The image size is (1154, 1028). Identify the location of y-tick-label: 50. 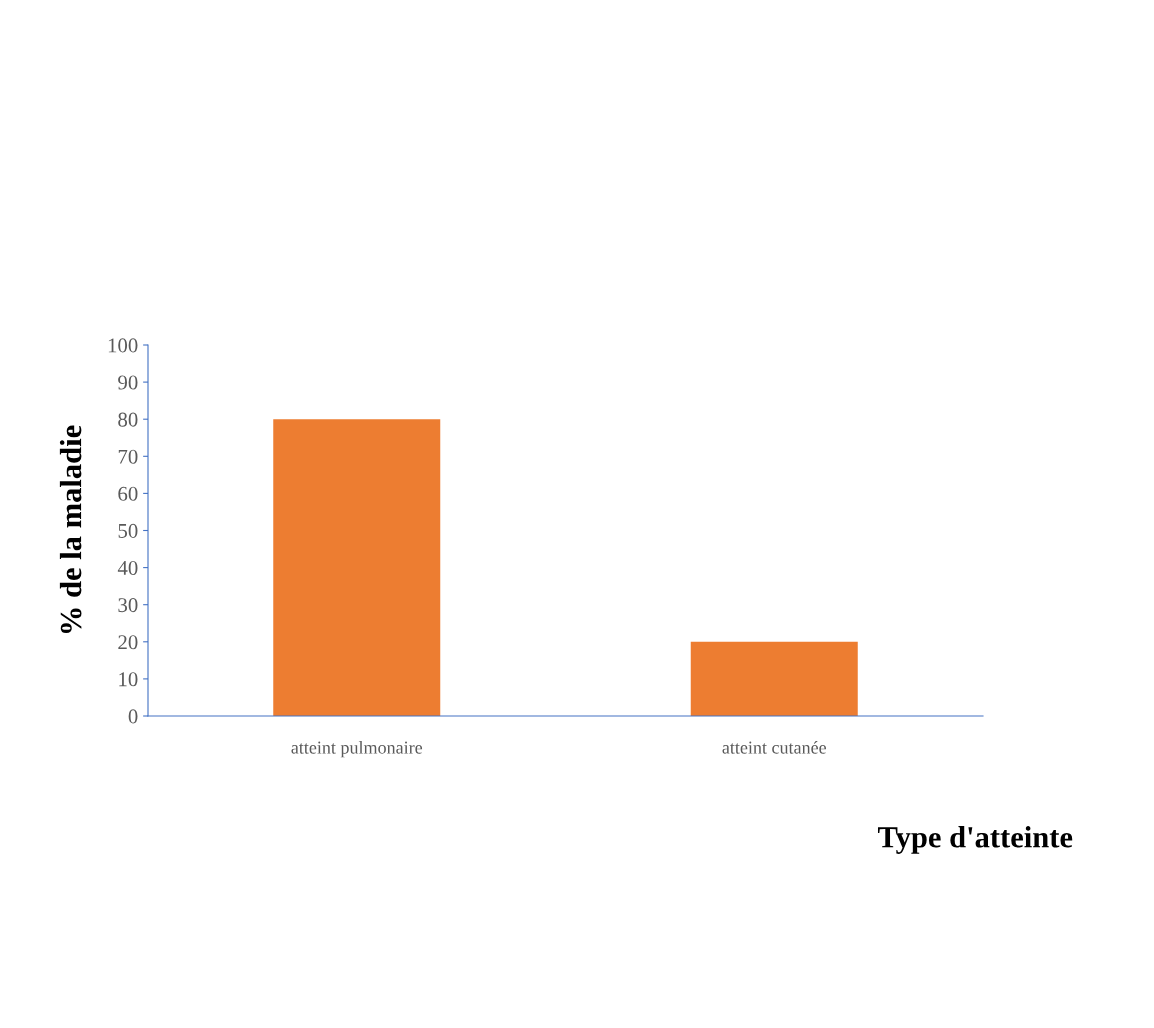
(128, 530).